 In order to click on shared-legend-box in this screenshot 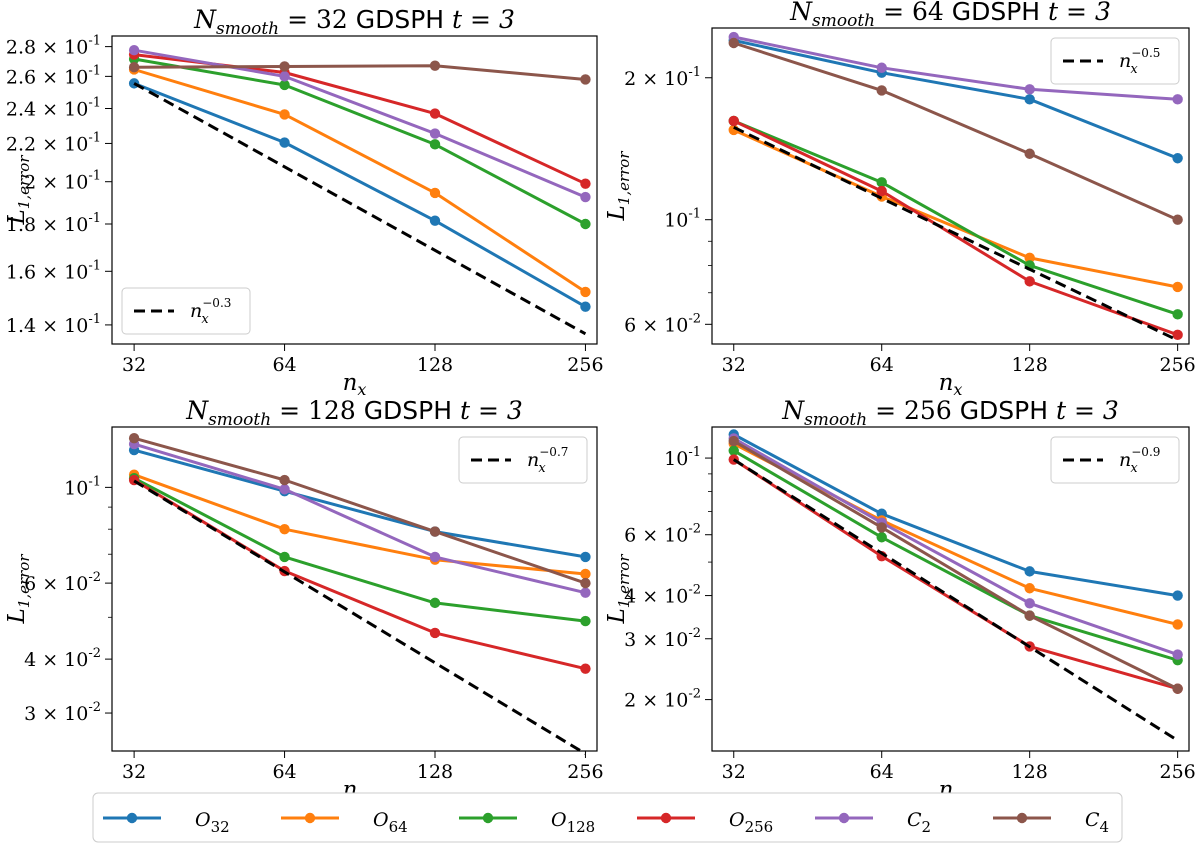, I will do `click(607, 817)`.